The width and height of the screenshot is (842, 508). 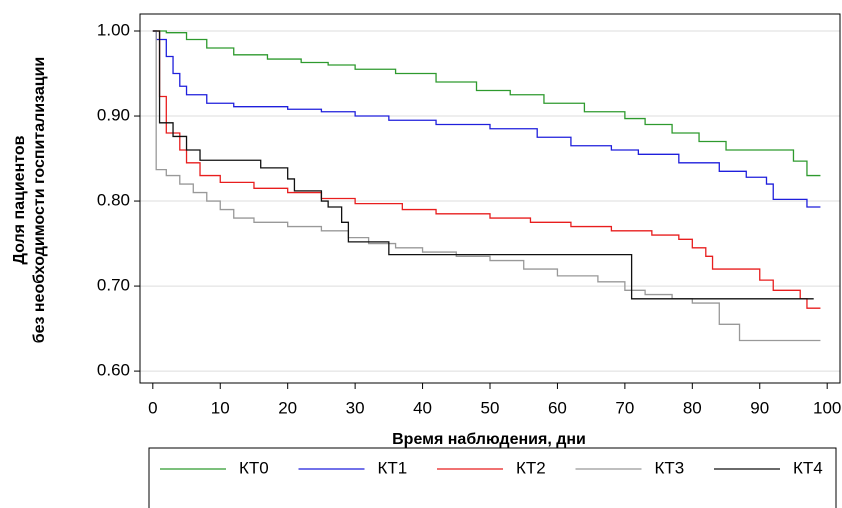 What do you see at coordinates (113, 115) in the screenshot?
I see `y-tick-label: 0.90` at bounding box center [113, 115].